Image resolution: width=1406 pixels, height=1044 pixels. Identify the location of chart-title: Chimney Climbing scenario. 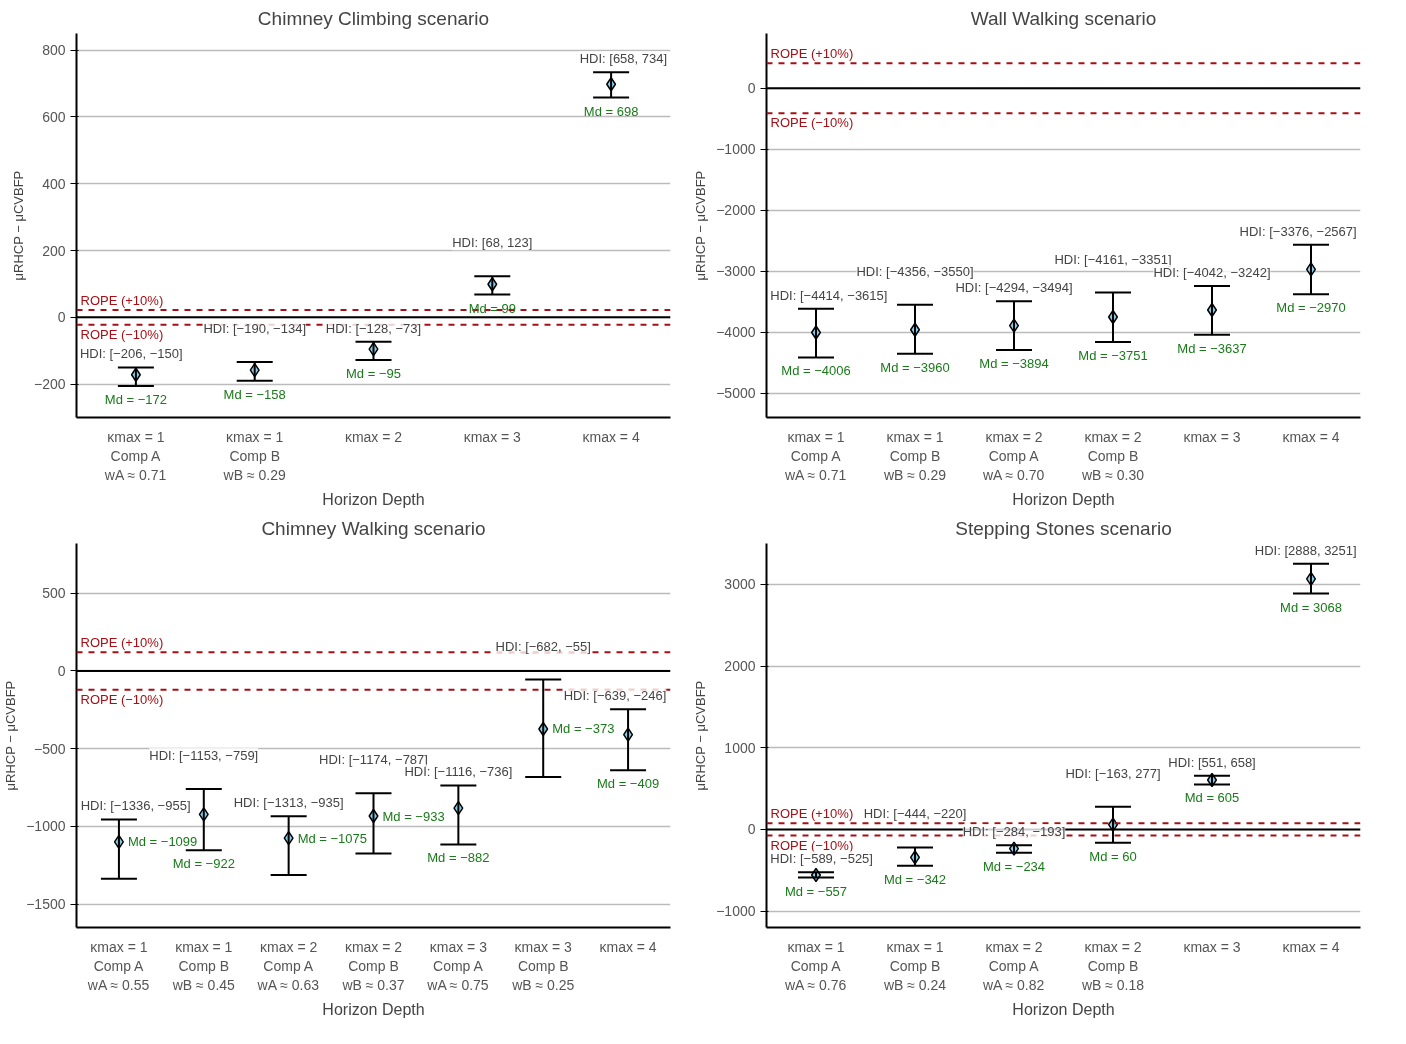
(373, 18).